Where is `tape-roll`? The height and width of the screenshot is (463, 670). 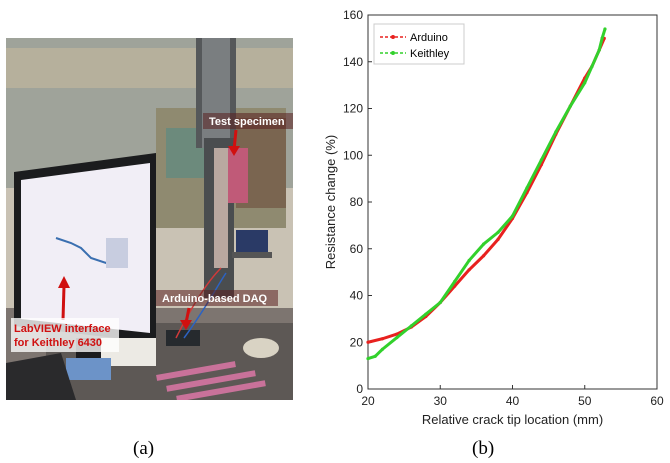
tape-roll is located at coordinates (261, 348).